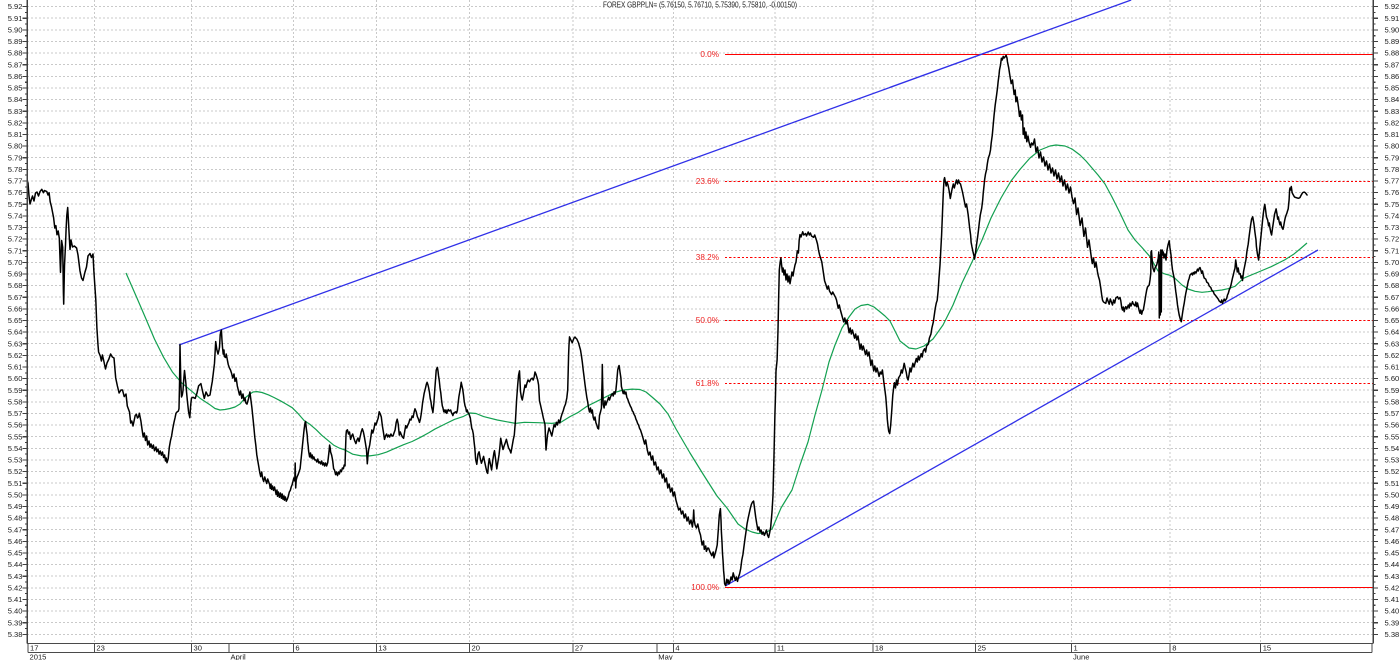 Image resolution: width=1400 pixels, height=660 pixels. What do you see at coordinates (1081, 656) in the screenshot?
I see `svg-text: June` at bounding box center [1081, 656].